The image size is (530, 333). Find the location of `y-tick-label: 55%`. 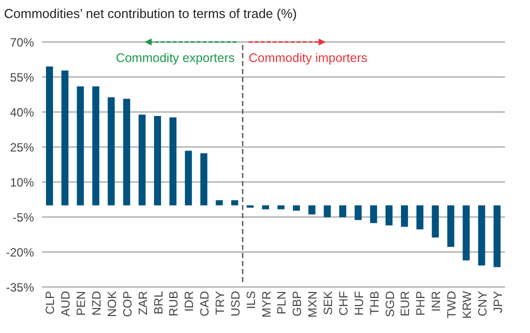

y-tick-label: 55% is located at coordinates (22, 77).